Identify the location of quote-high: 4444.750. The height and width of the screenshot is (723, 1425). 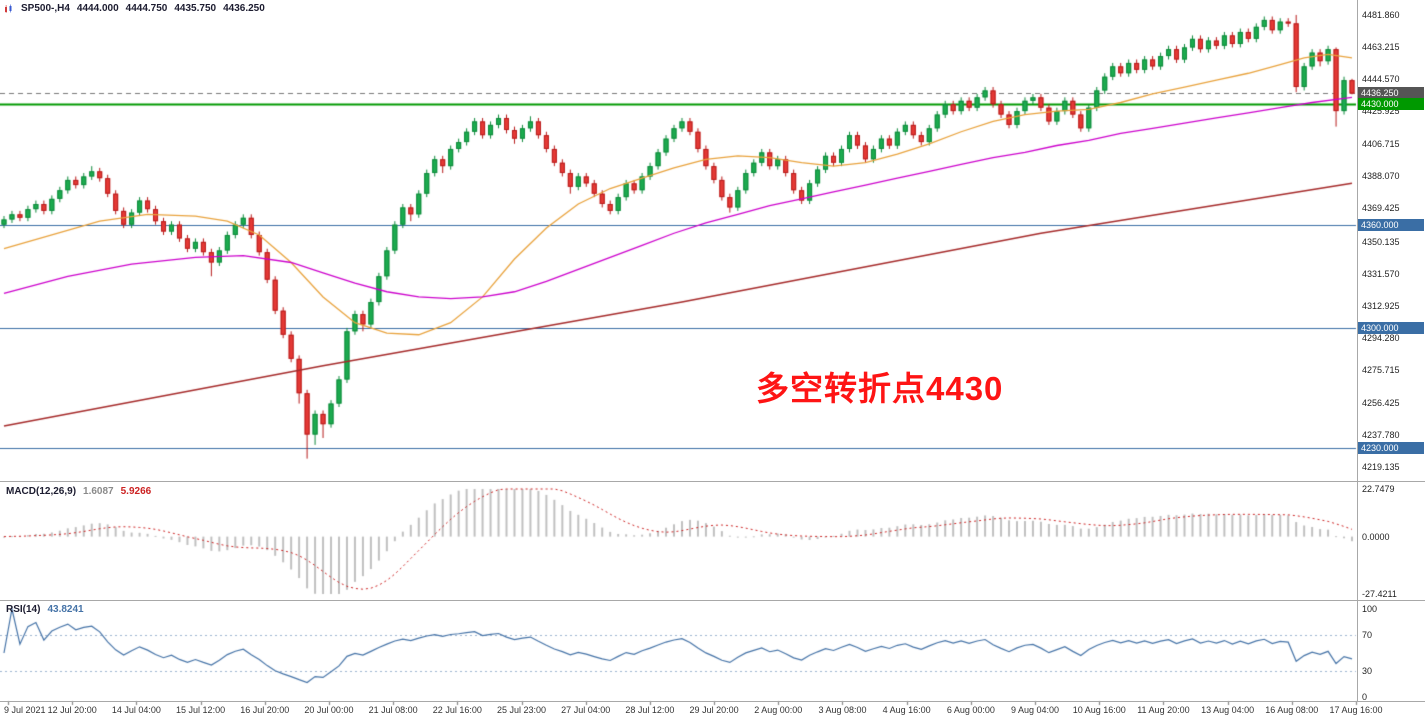
(146, 8).